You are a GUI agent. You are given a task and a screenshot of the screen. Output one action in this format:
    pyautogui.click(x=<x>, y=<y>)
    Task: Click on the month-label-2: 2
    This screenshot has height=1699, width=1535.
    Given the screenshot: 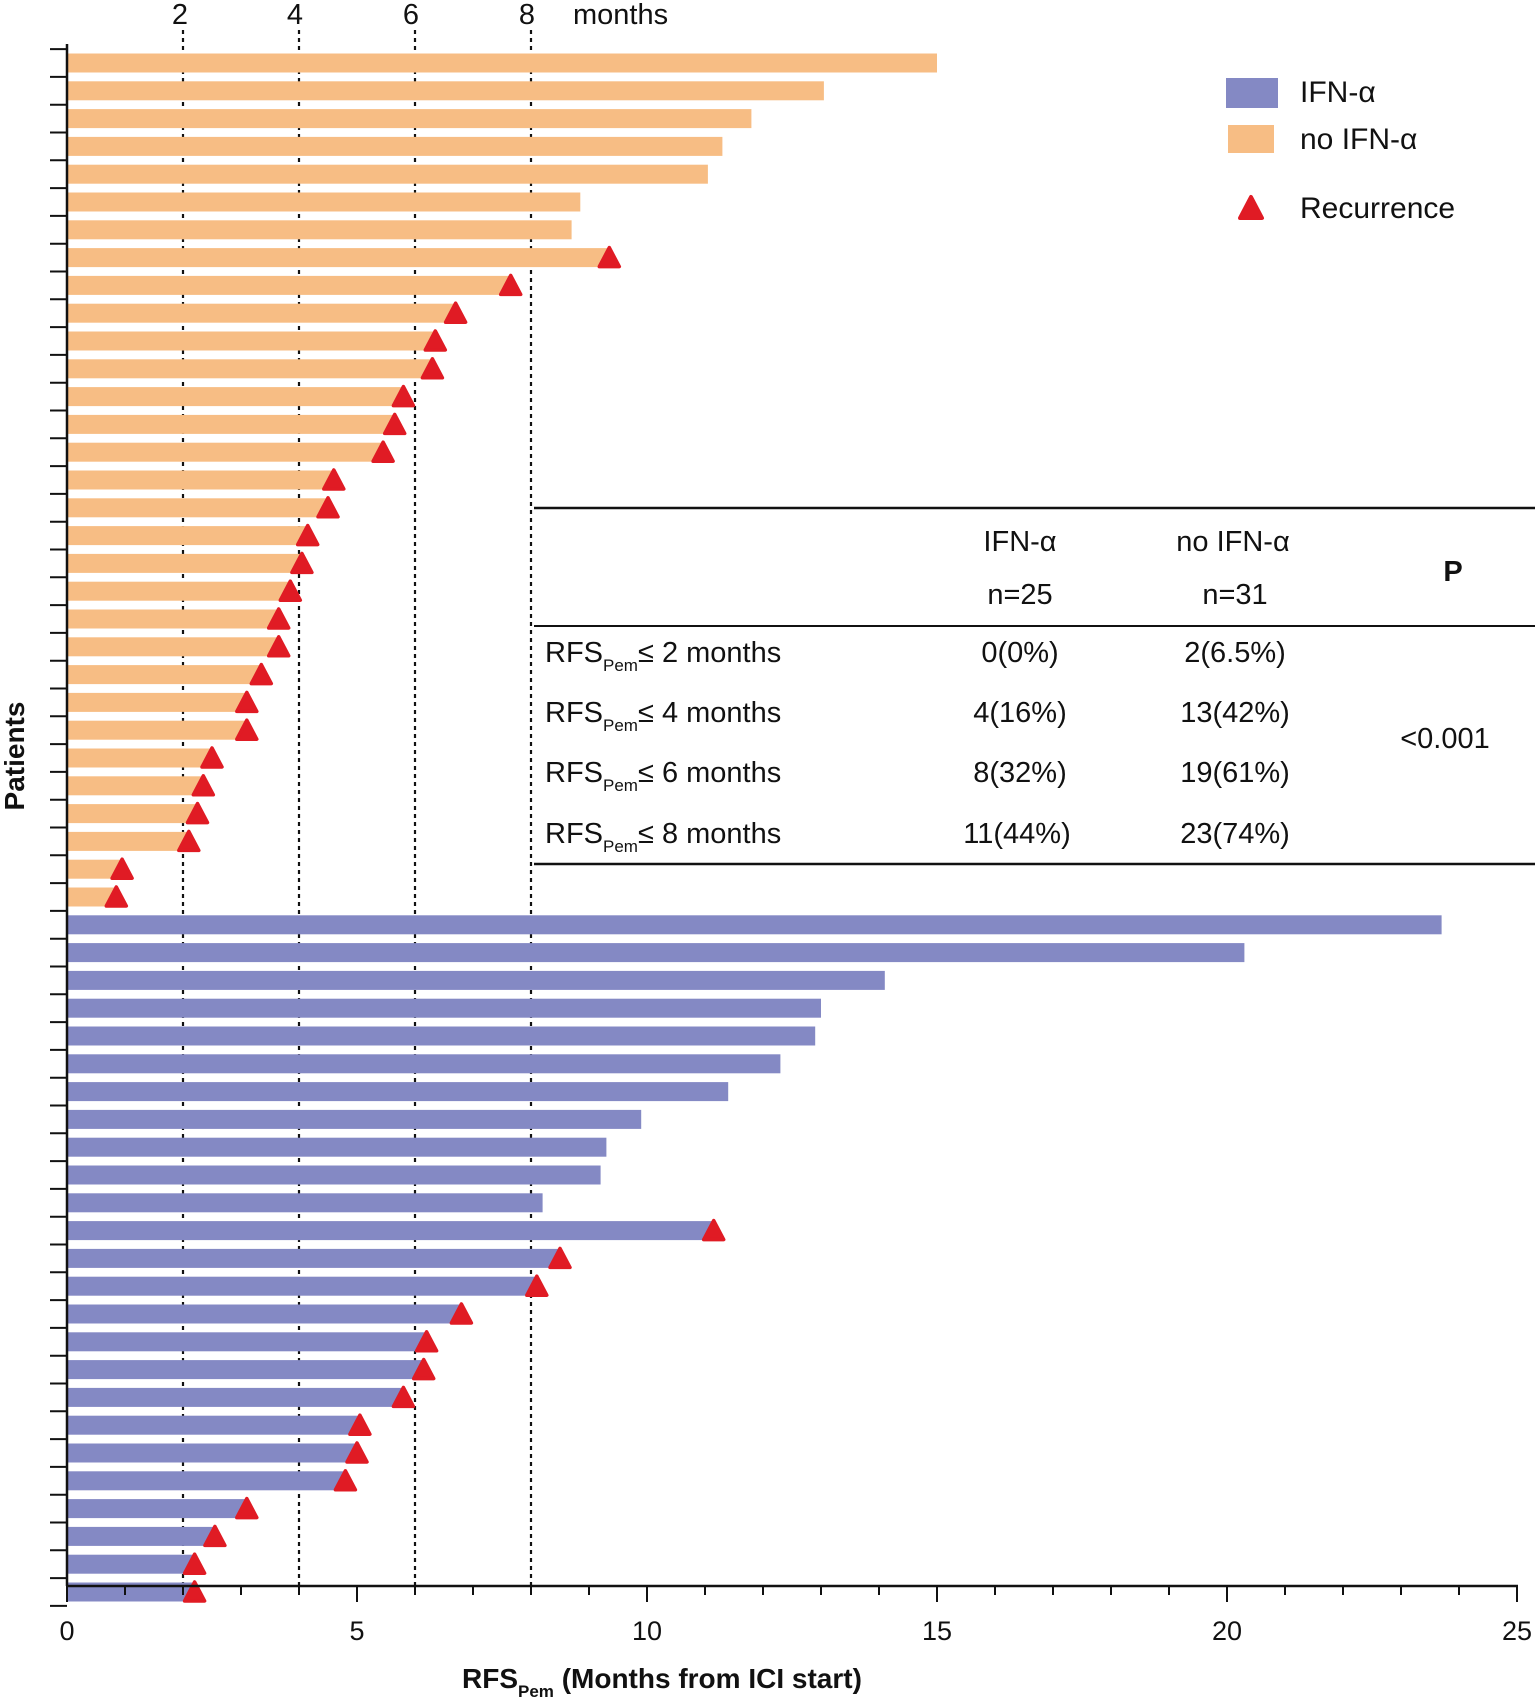 What is the action you would take?
    pyautogui.click(x=180, y=15)
    